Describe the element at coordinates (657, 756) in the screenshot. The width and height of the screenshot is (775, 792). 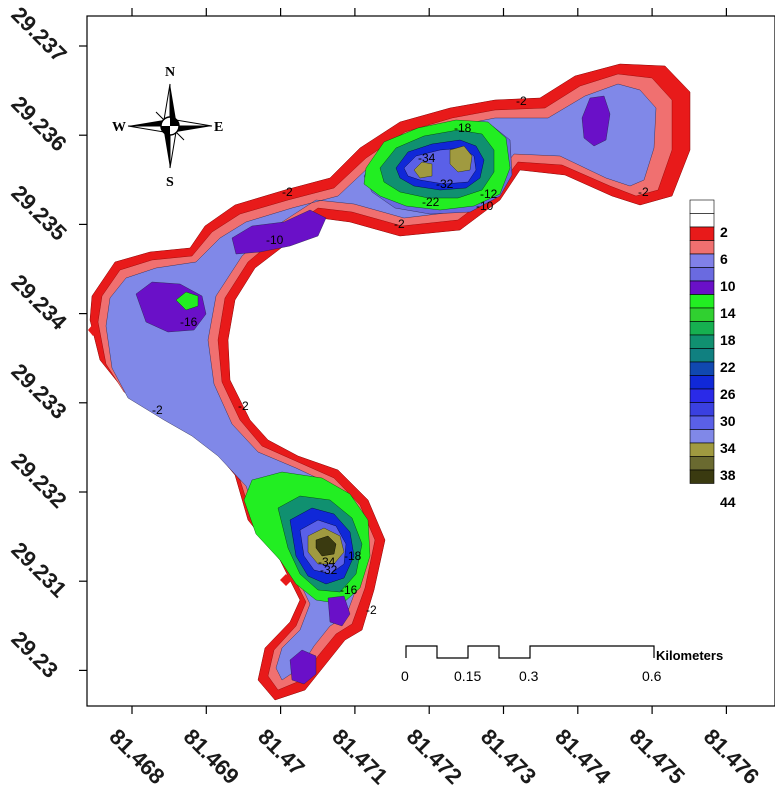
I see `x-tick-label: 81.475` at that location.